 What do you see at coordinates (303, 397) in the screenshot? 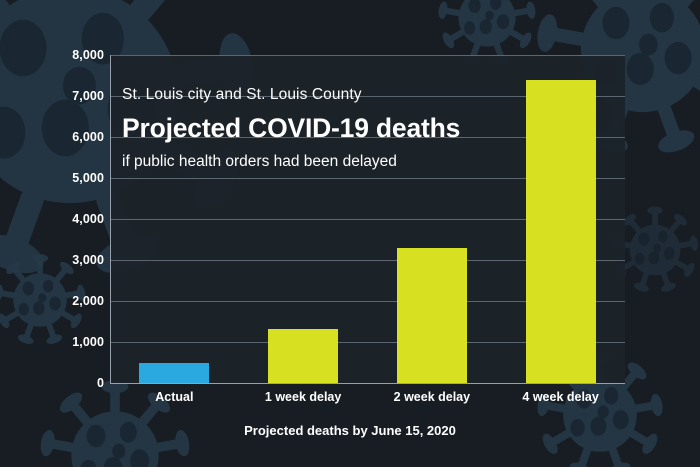
I see `x-tick-label: 1 week delay` at bounding box center [303, 397].